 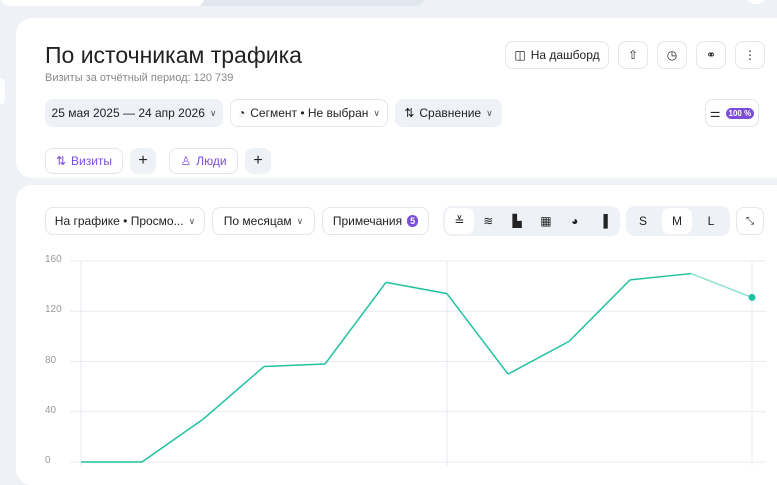 I want to click on y-tick-label: 80, so click(x=51, y=360).